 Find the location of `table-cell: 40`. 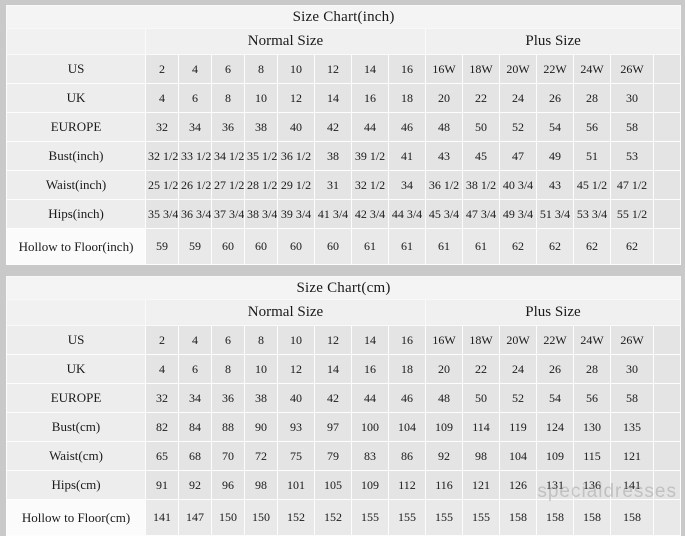

table-cell: 40 is located at coordinates (296, 398).